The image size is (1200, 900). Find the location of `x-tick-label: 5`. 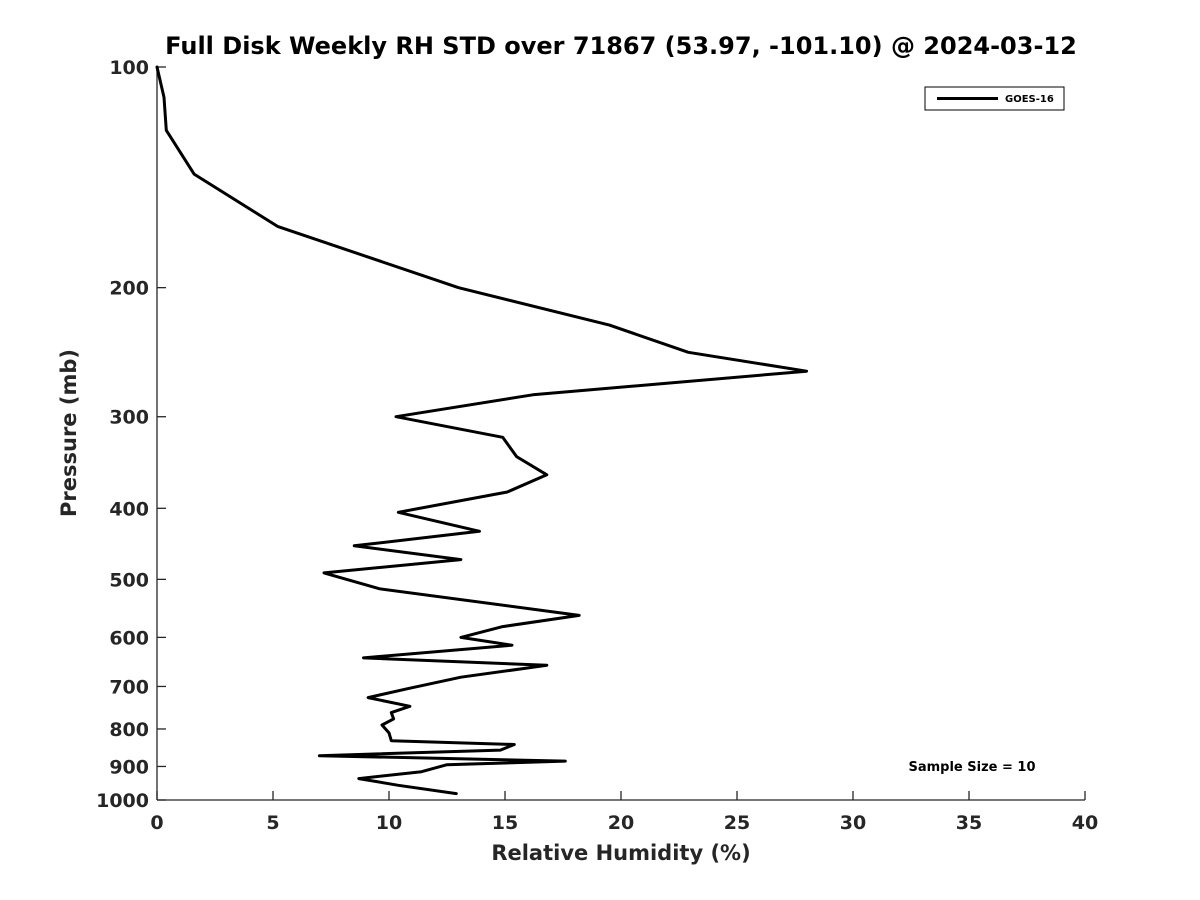

x-tick-label: 5 is located at coordinates (272, 823).